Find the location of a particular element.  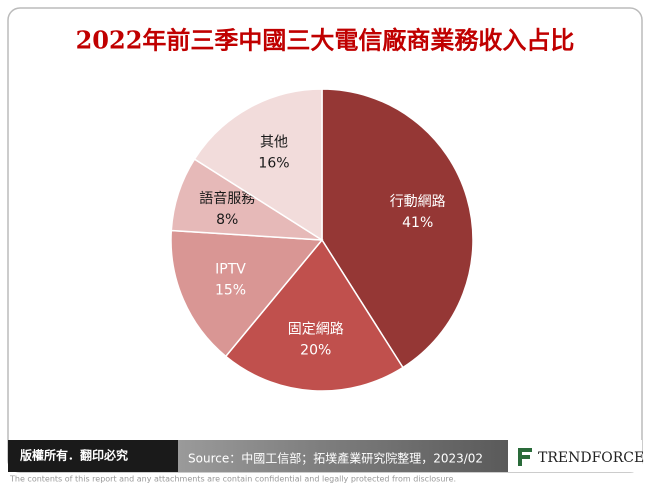

footer-source-band is located at coordinates (343, 456).